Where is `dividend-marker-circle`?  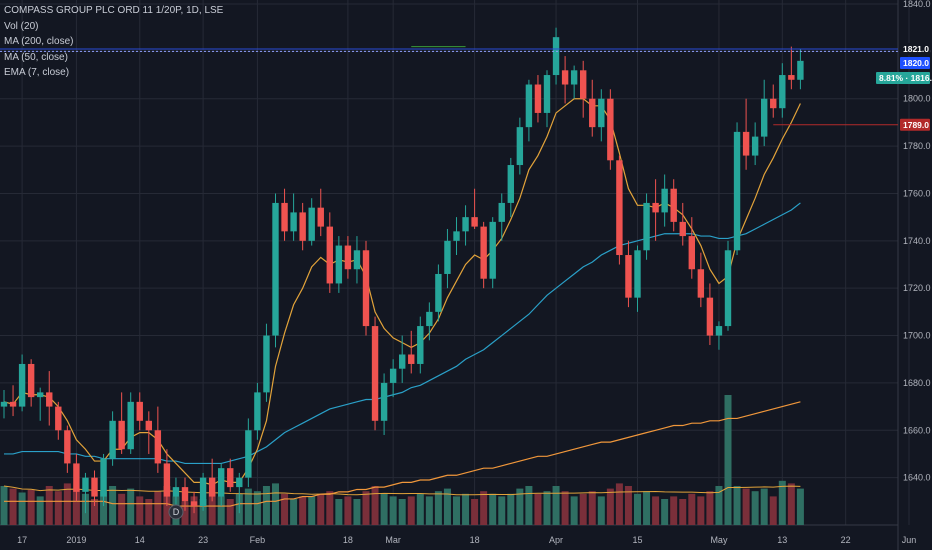
dividend-marker-circle is located at coordinates (176, 512).